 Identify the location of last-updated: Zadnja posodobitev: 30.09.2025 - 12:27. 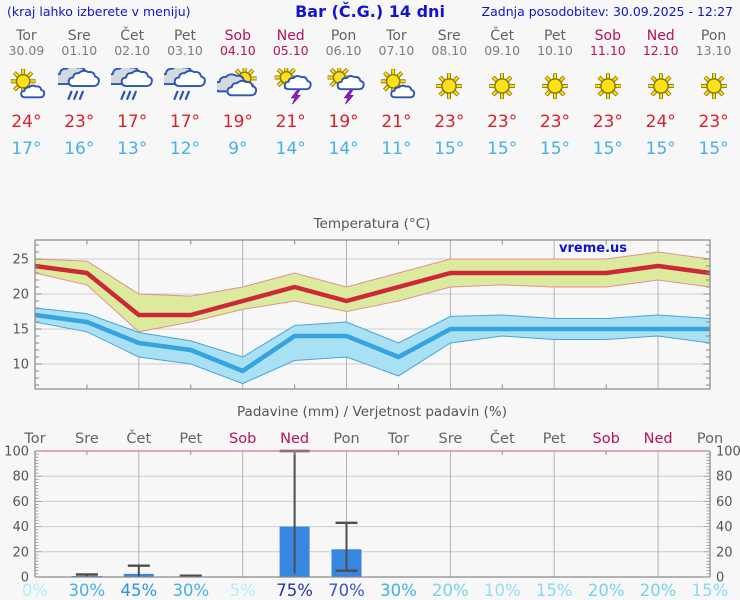
(607, 11).